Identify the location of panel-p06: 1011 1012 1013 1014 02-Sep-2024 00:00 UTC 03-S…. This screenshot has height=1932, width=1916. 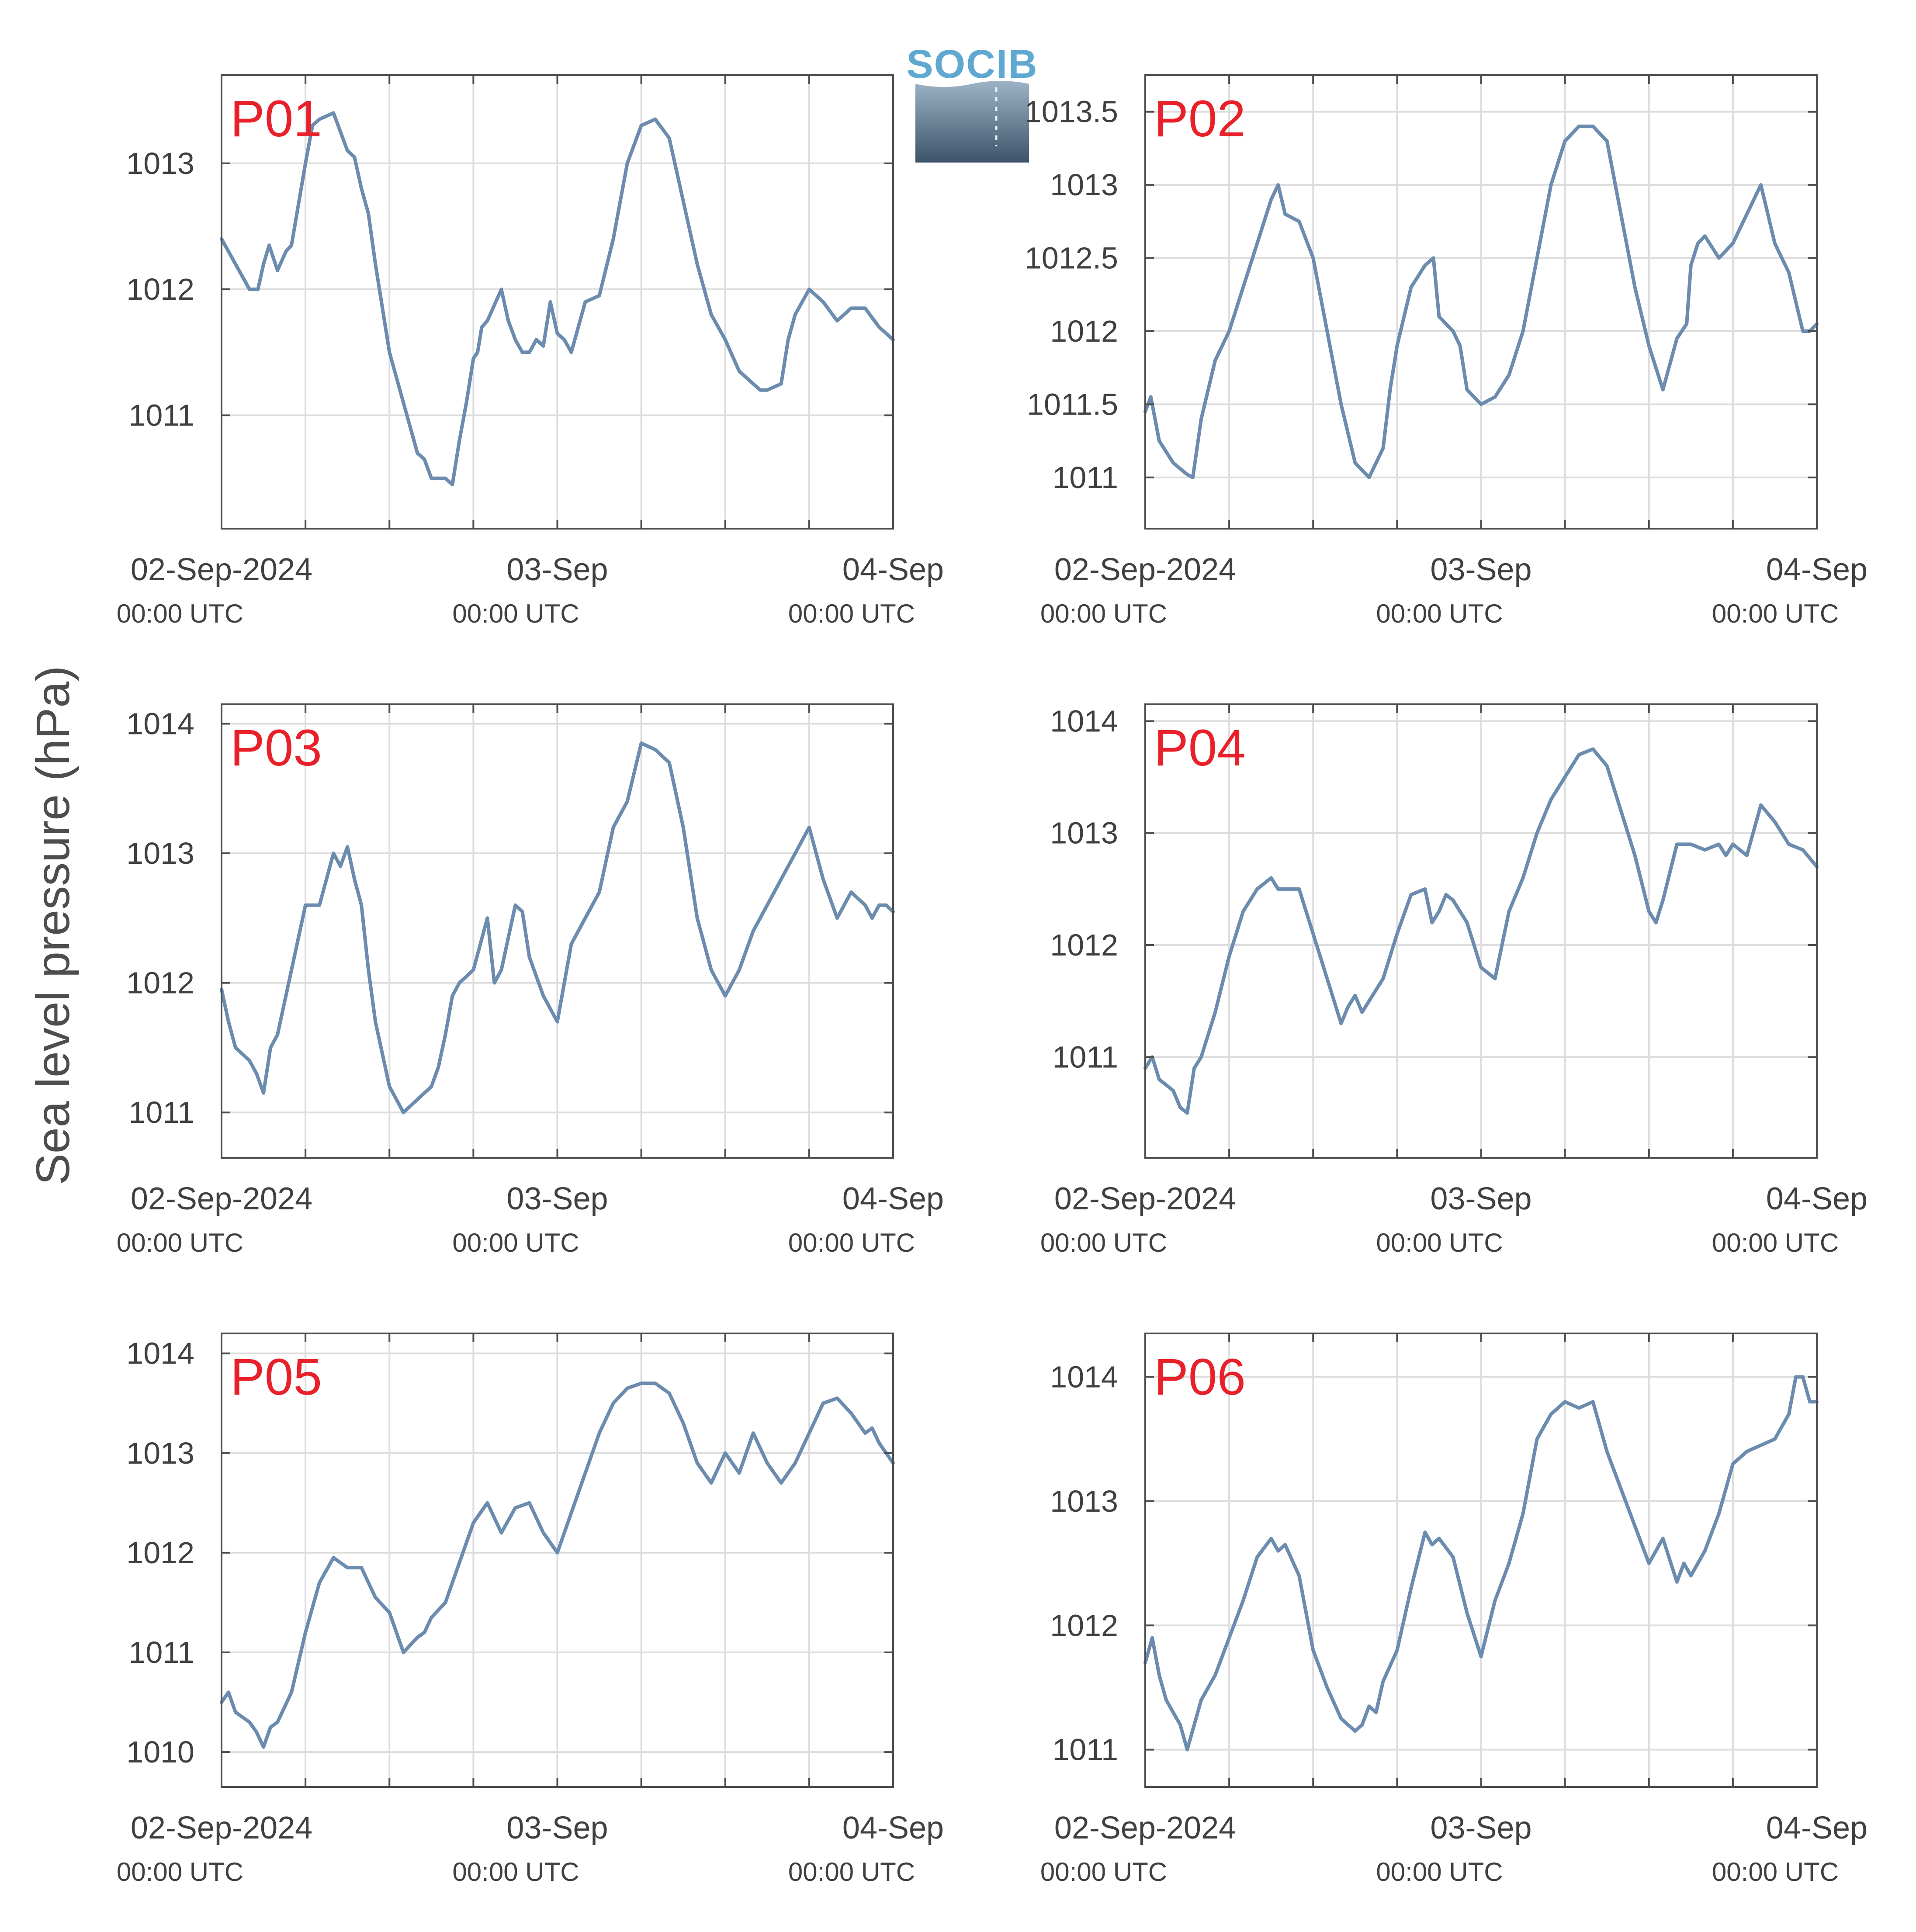
(1453, 1610).